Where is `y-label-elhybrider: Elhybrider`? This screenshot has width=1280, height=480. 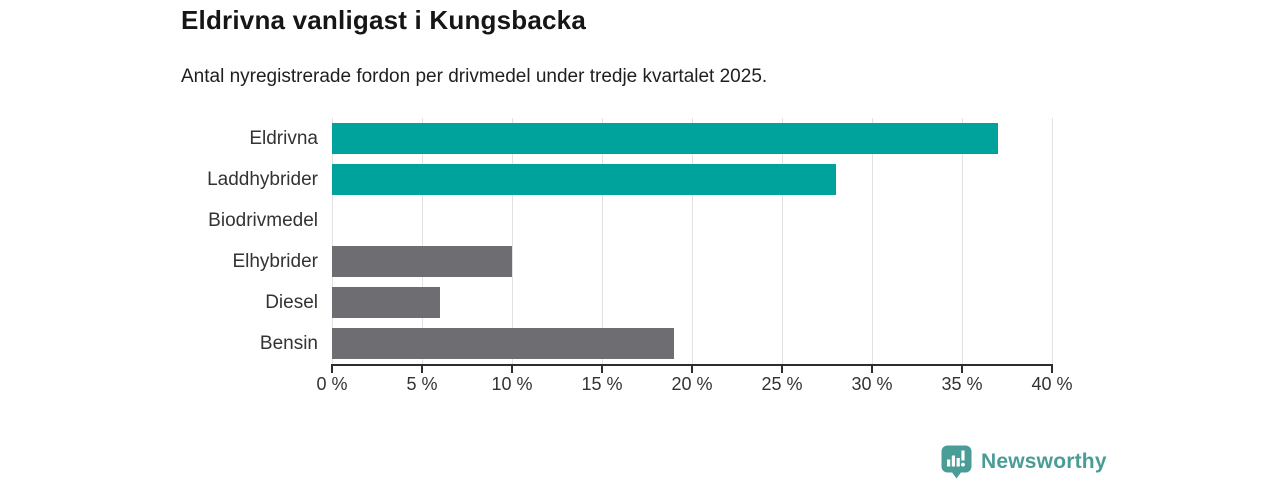
y-label-elhybrider: Elhybrider is located at coordinates (275, 261).